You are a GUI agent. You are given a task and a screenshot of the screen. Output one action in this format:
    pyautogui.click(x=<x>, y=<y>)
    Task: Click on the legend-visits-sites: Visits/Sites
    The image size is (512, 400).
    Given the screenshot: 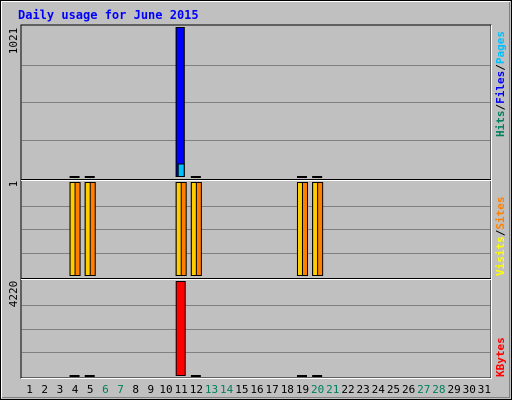 What is the action you would take?
    pyautogui.click(x=500, y=237)
    